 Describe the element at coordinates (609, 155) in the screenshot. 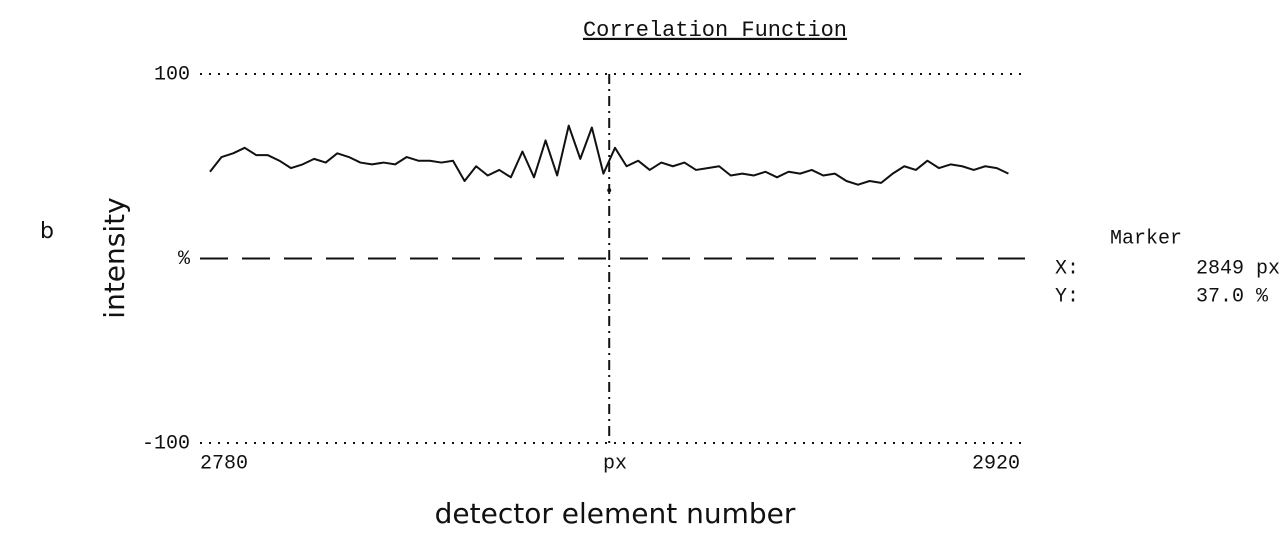

I see `data-line` at that location.